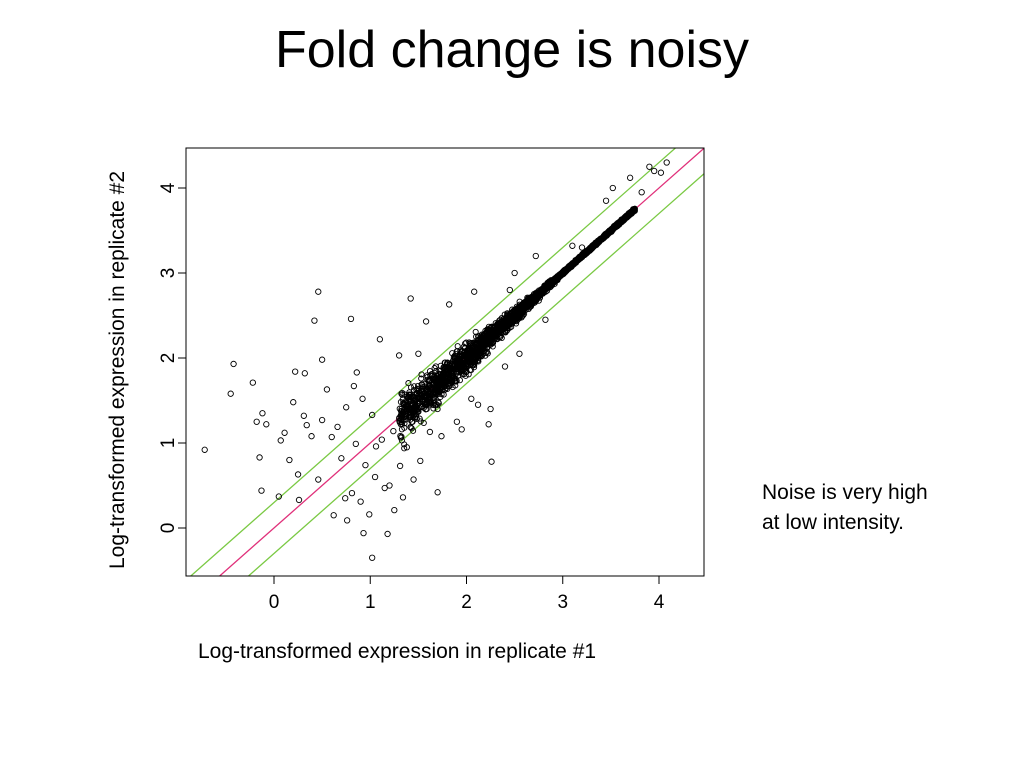 Image resolution: width=1024 pixels, height=768 pixels. I want to click on y-tick-label: 3, so click(168, 273).